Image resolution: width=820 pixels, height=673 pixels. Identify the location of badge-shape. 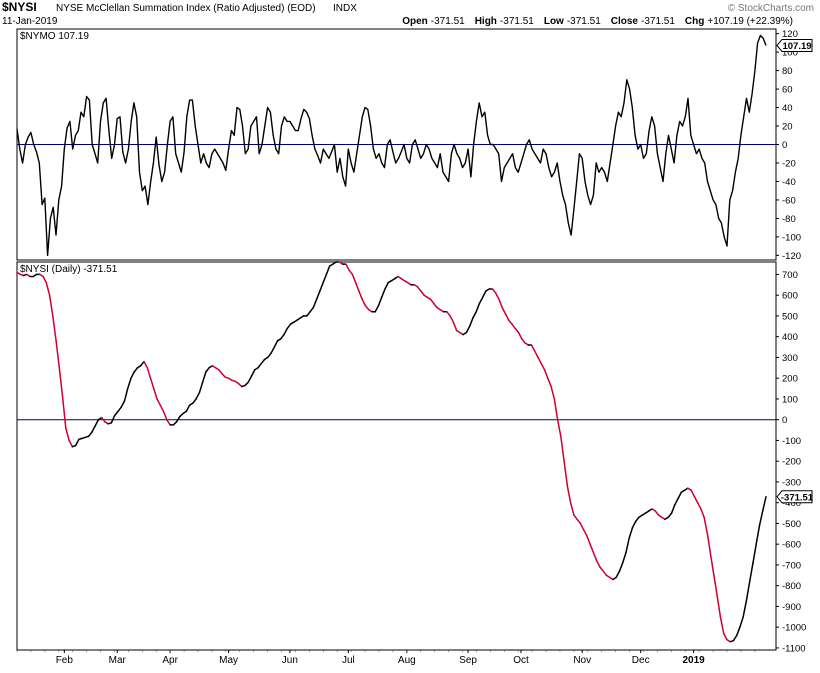
(794, 45).